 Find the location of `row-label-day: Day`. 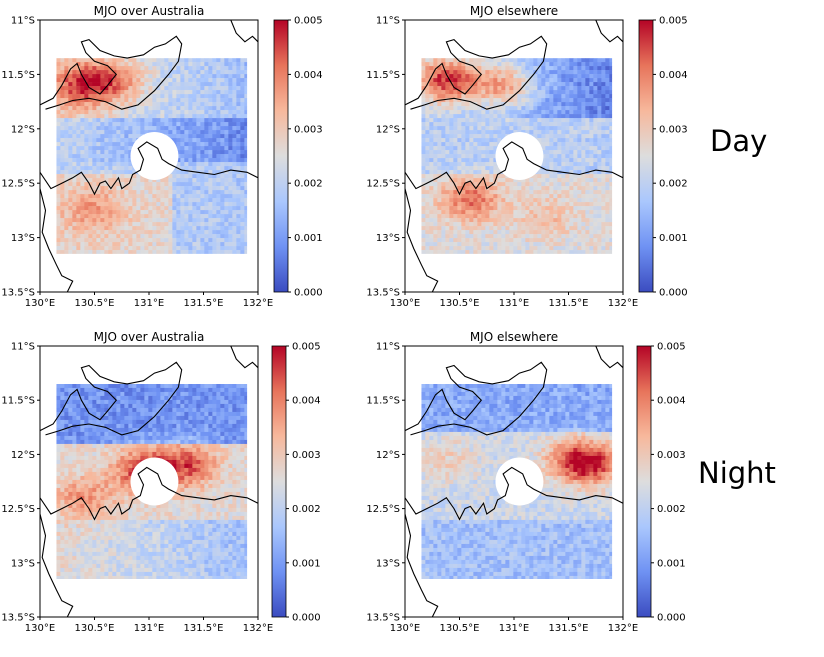

row-label-day: Day is located at coordinates (739, 141).